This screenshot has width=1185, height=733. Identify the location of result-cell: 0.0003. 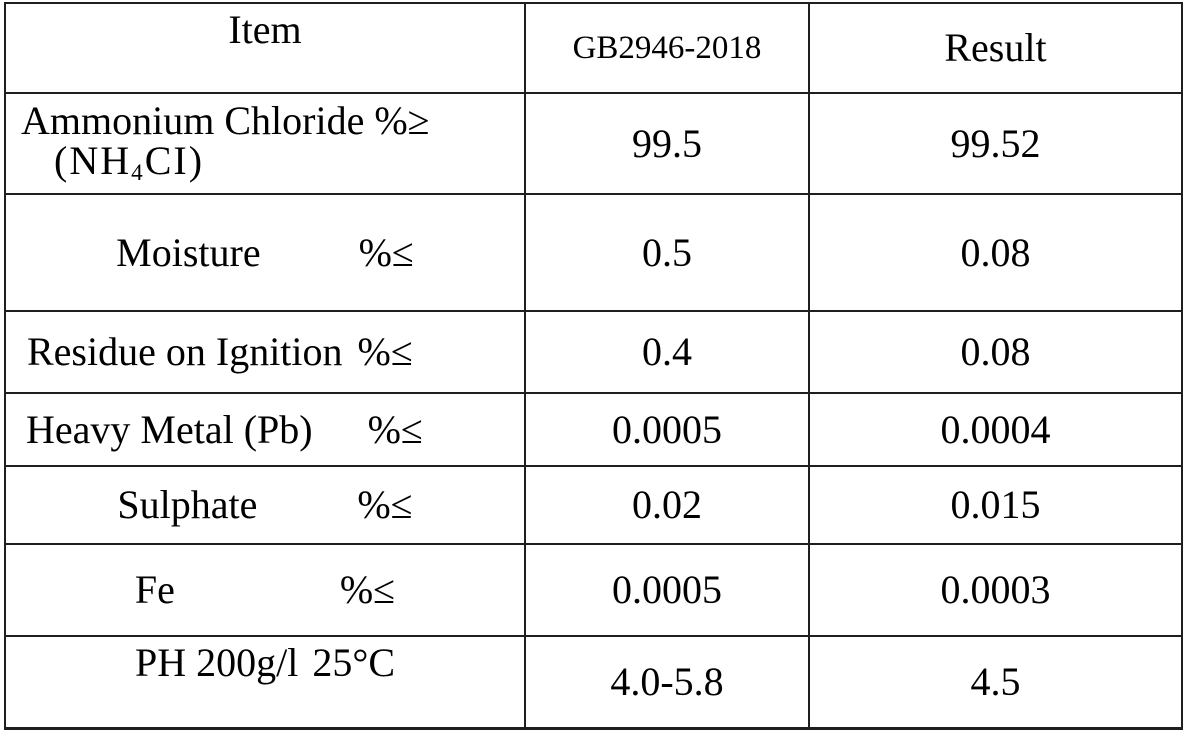
(995, 590).